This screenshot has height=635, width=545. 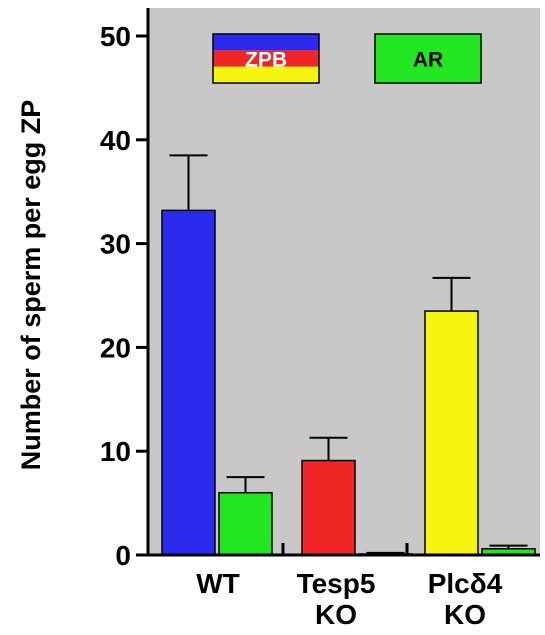 What do you see at coordinates (115, 140) in the screenshot?
I see `y-tick-label: 40` at bounding box center [115, 140].